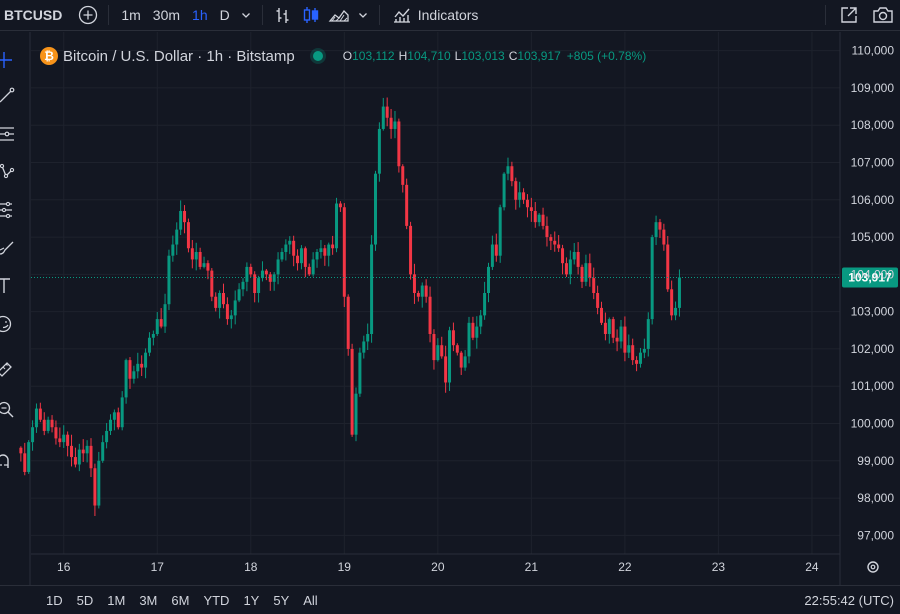 This screenshot has height=614, width=900. What do you see at coordinates (438, 567) in the screenshot?
I see `time-axis: 16 17 18 19 20 21 22 23 24` at bounding box center [438, 567].